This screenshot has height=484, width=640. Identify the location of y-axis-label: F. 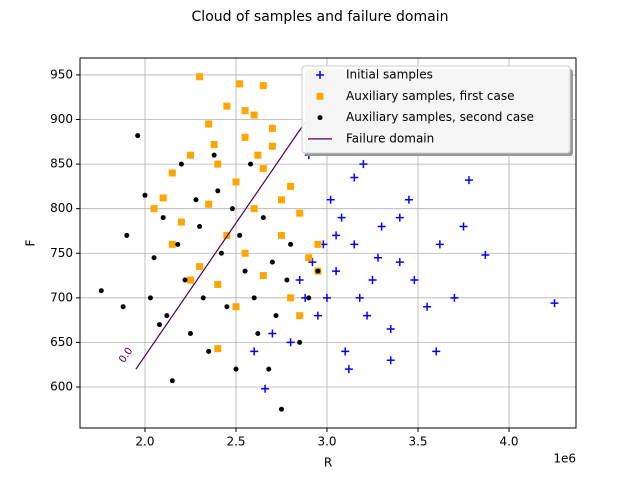
(31, 242).